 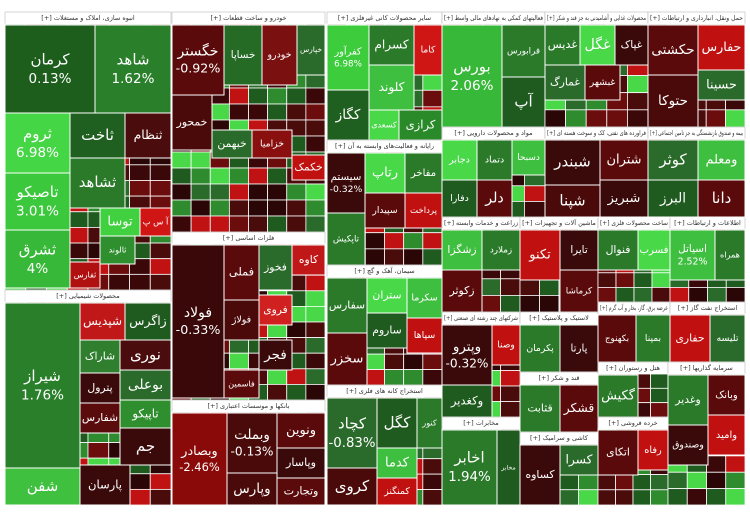 I want to click on stock-name: کسرا, so click(x=578, y=460).